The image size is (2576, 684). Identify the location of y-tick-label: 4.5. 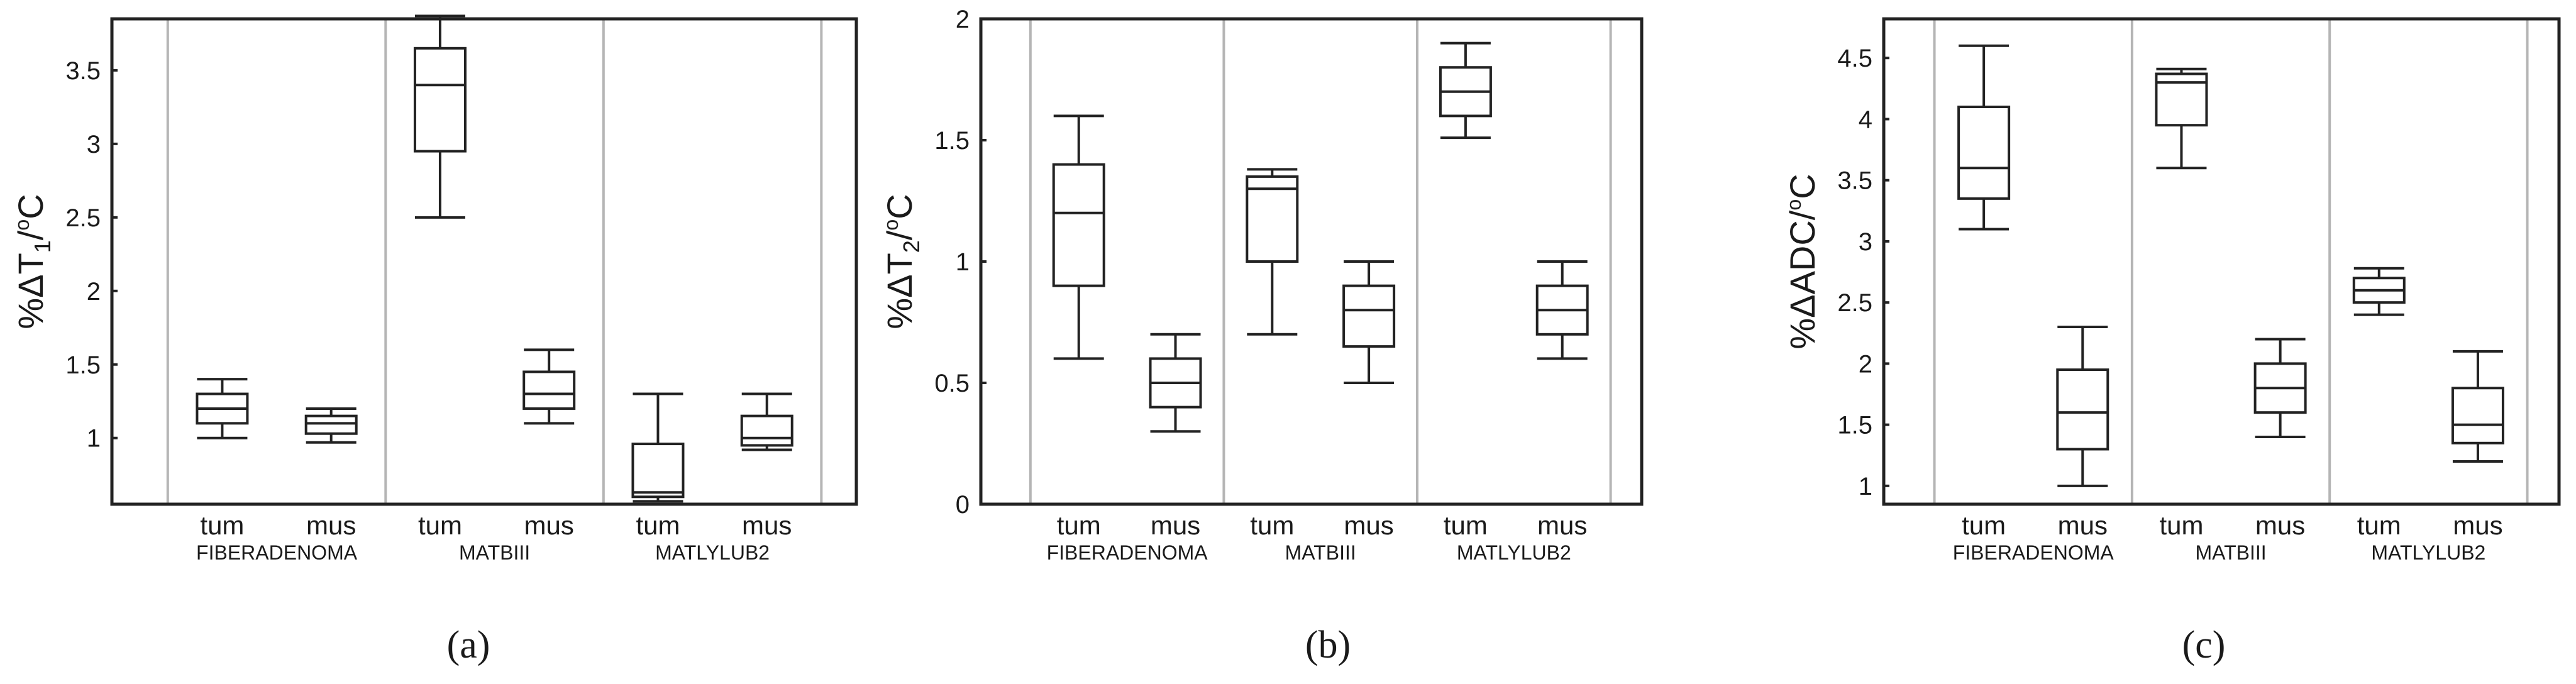
(1854, 58).